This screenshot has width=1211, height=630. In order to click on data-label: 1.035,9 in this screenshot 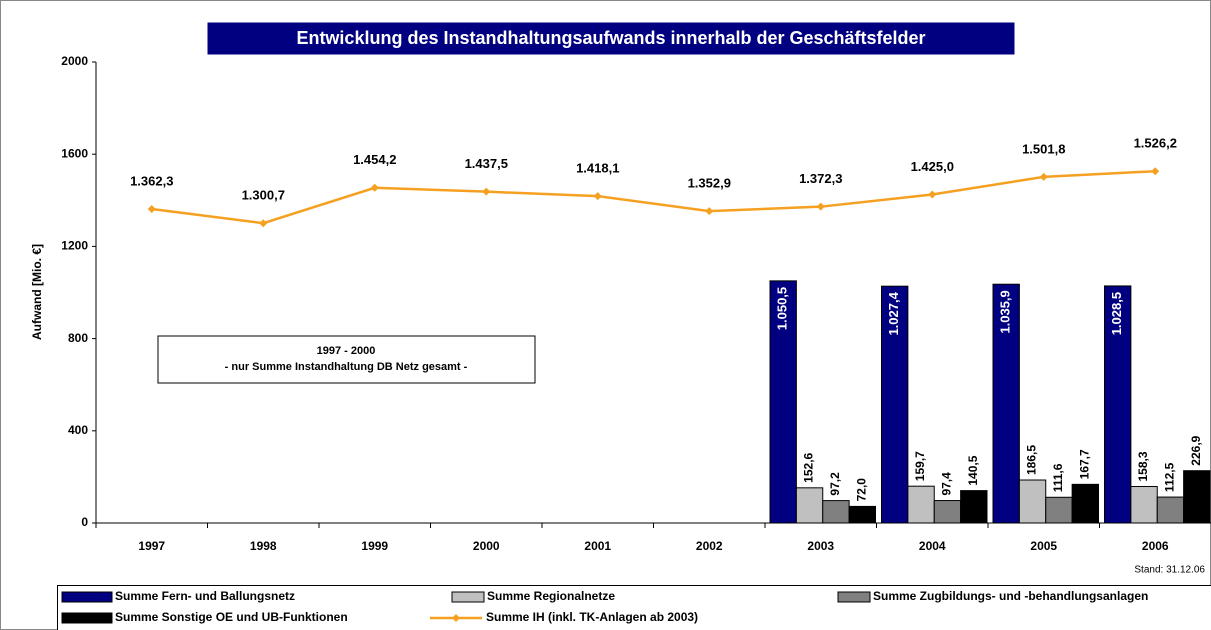, I will do `click(1005, 311)`.